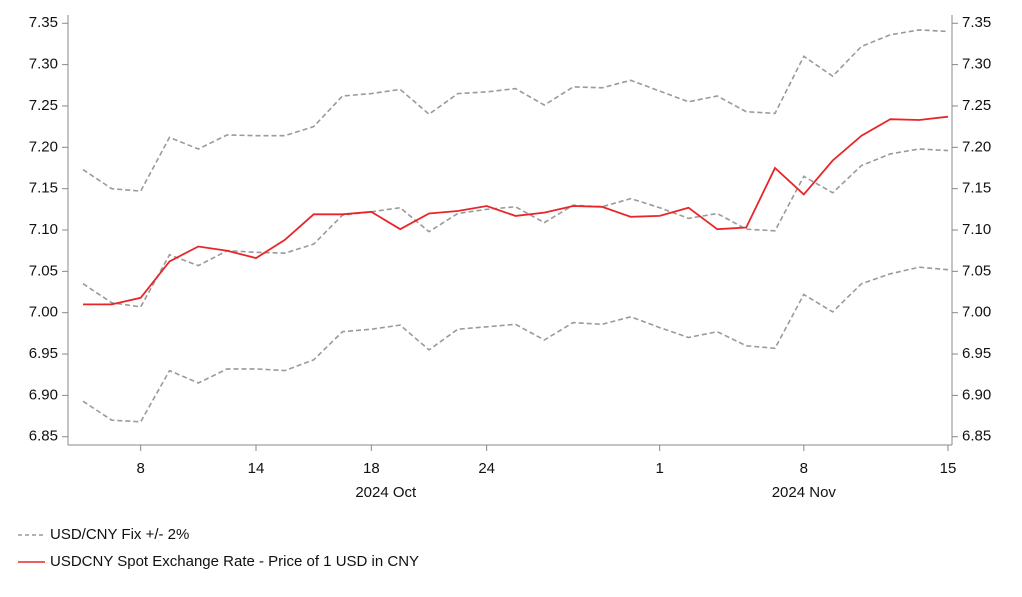 Image resolution: width=1022 pixels, height=597 pixels. I want to click on x-tick-label: 18, so click(371, 468).